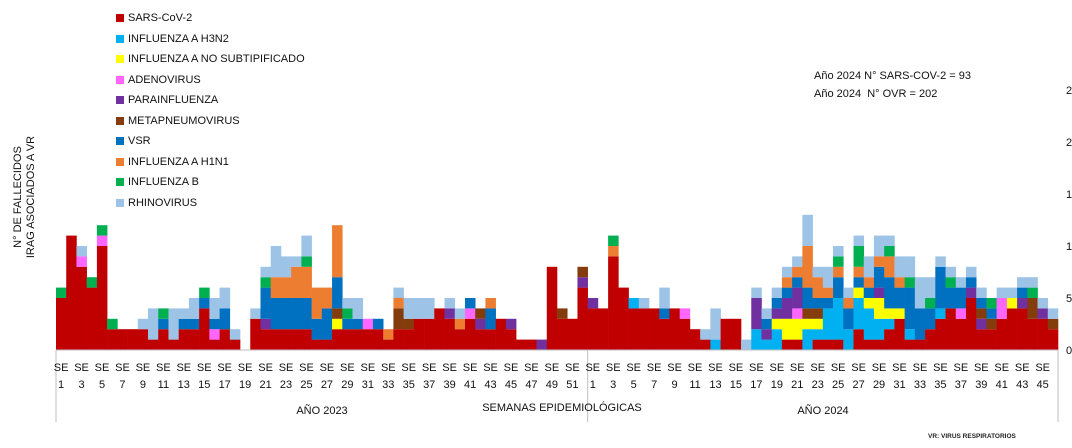  Describe the element at coordinates (961, 385) in the screenshot. I see `x-tick-label: 37` at that location.